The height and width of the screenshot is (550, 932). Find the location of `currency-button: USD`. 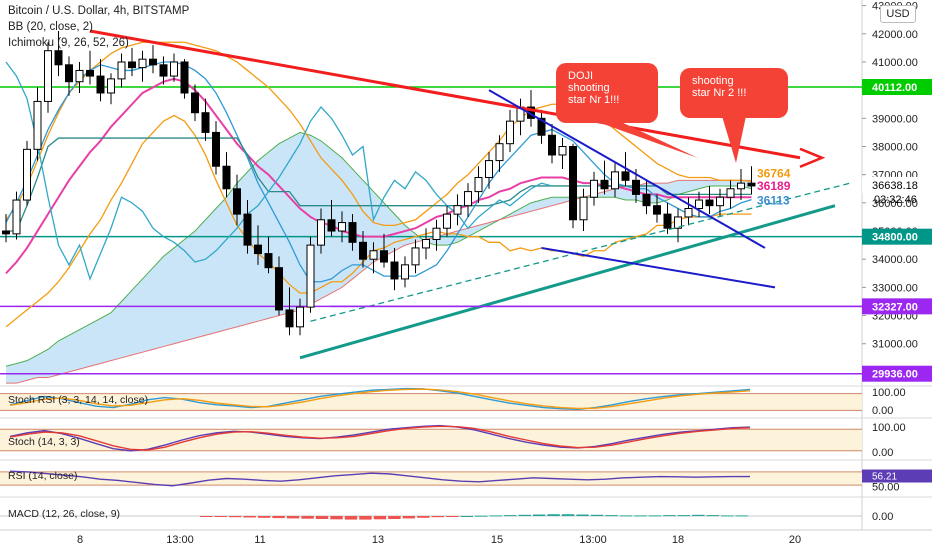

currency-button: USD is located at coordinates (898, 14).